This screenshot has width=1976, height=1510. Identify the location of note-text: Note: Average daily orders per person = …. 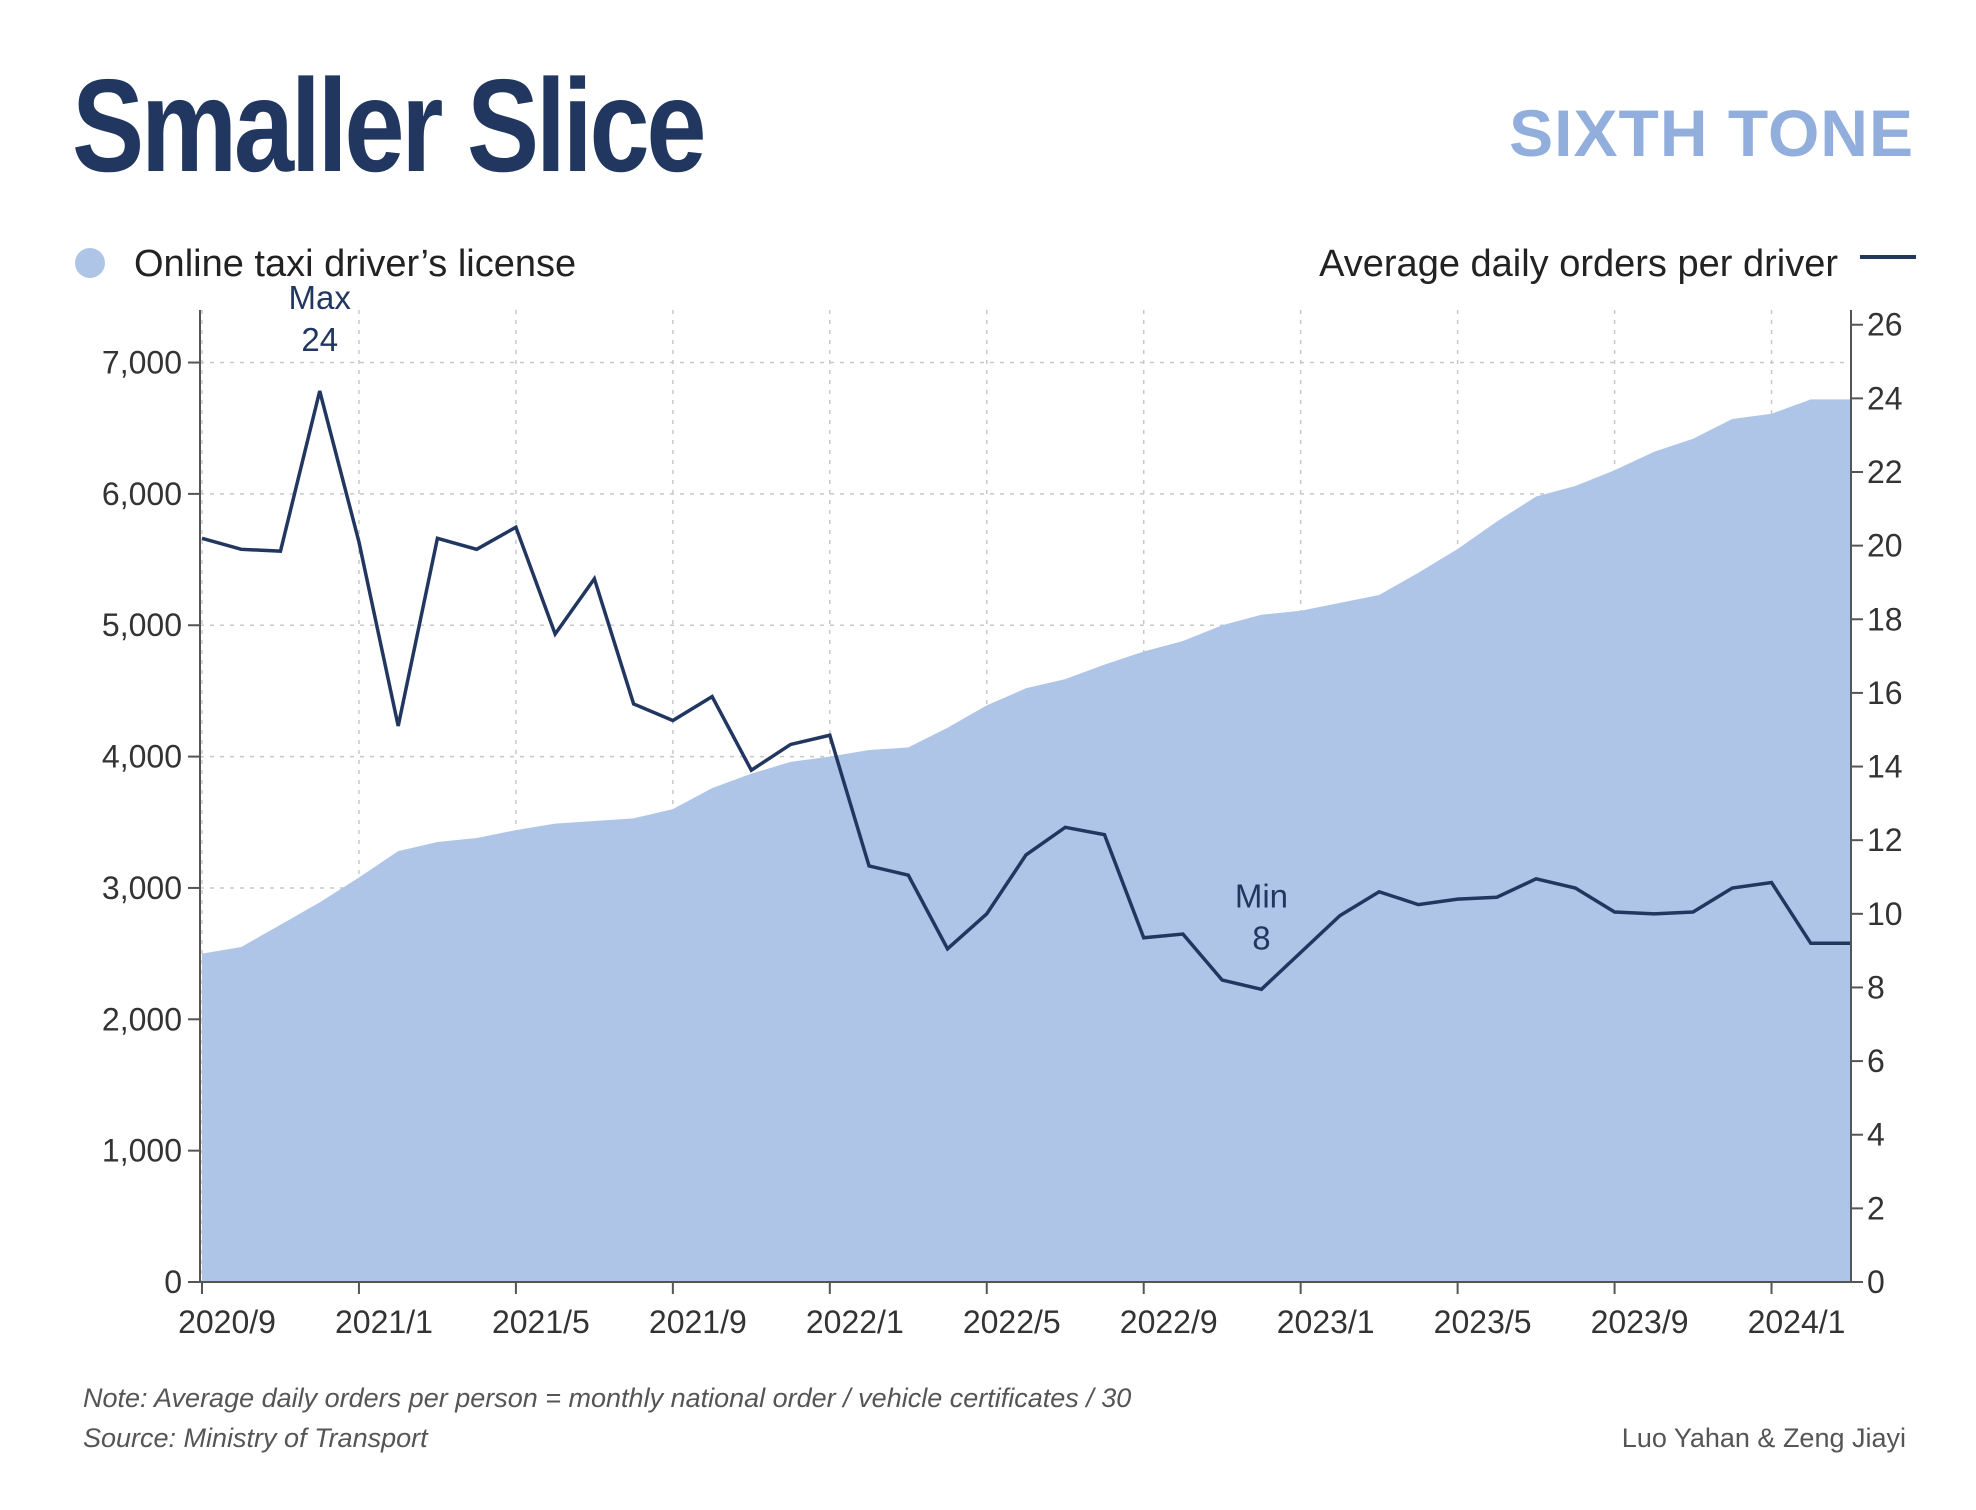
(607, 1398).